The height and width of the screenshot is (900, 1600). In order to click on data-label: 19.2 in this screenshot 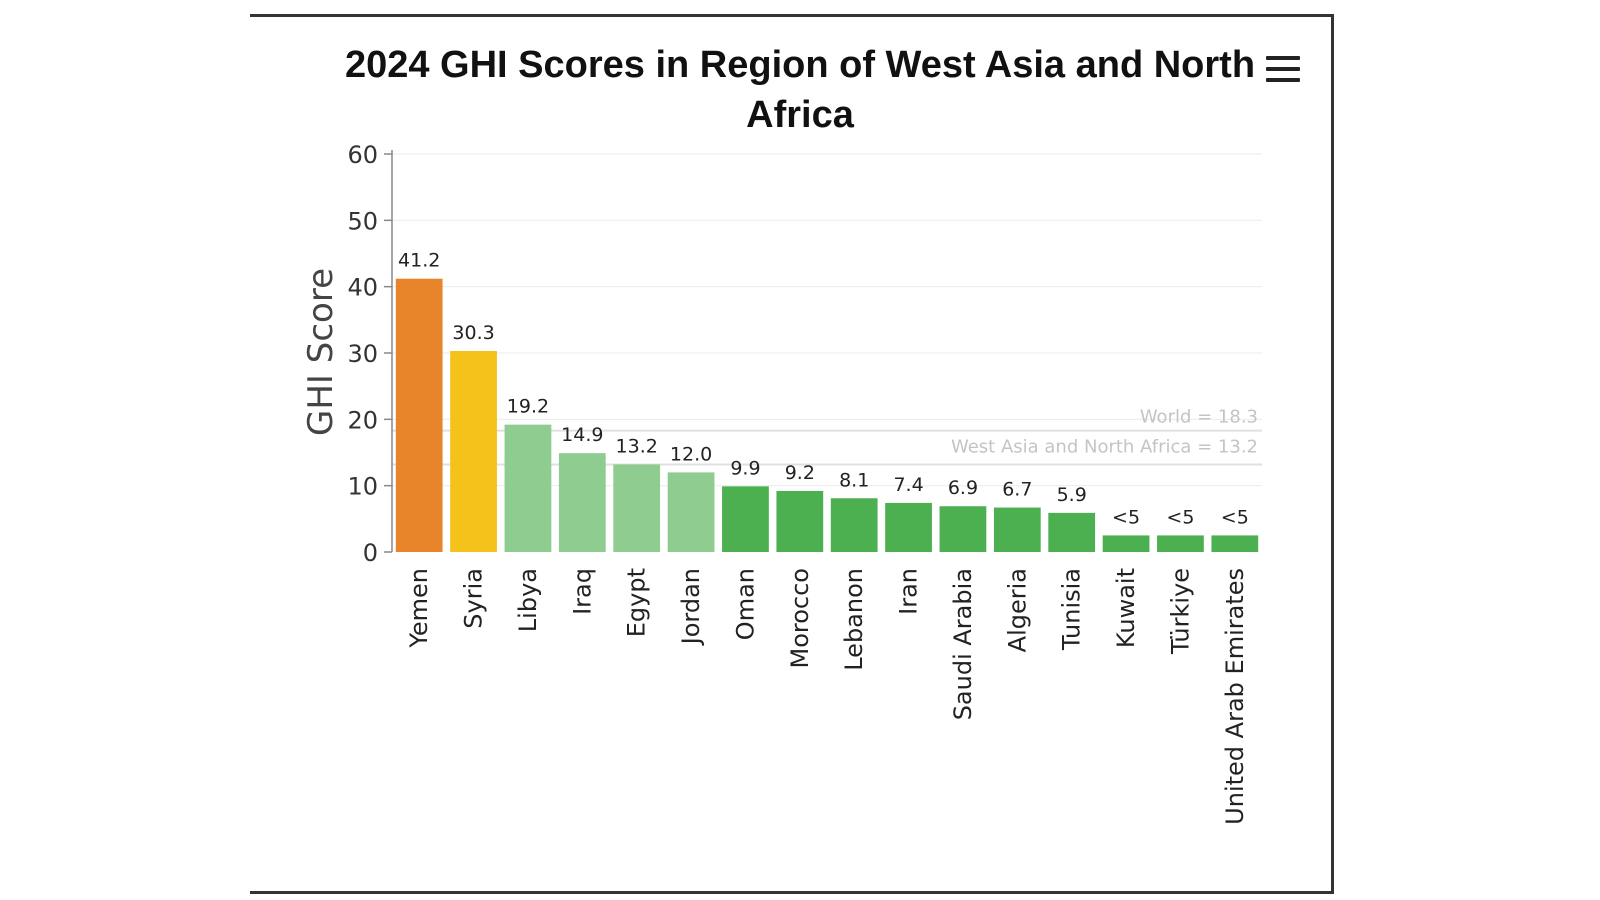, I will do `click(528, 407)`.